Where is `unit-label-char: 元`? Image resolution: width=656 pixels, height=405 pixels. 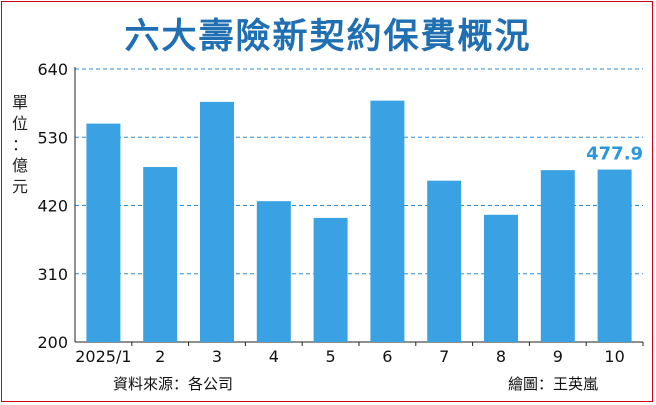
unit-label-char: 元 is located at coordinates (19, 186).